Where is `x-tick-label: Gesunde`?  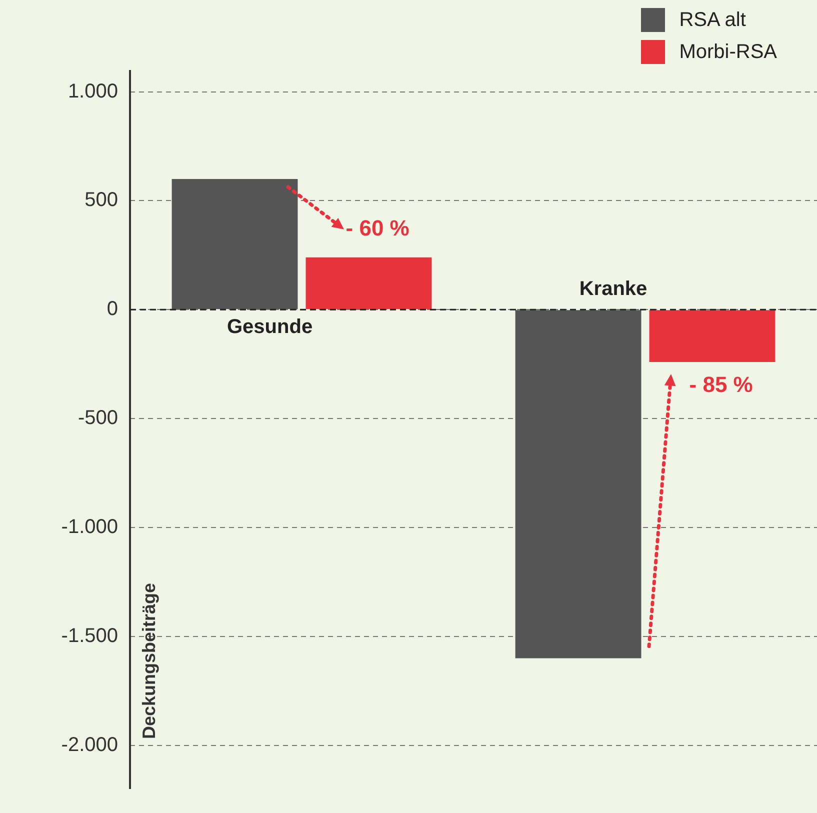 x-tick-label: Gesunde is located at coordinates (269, 327).